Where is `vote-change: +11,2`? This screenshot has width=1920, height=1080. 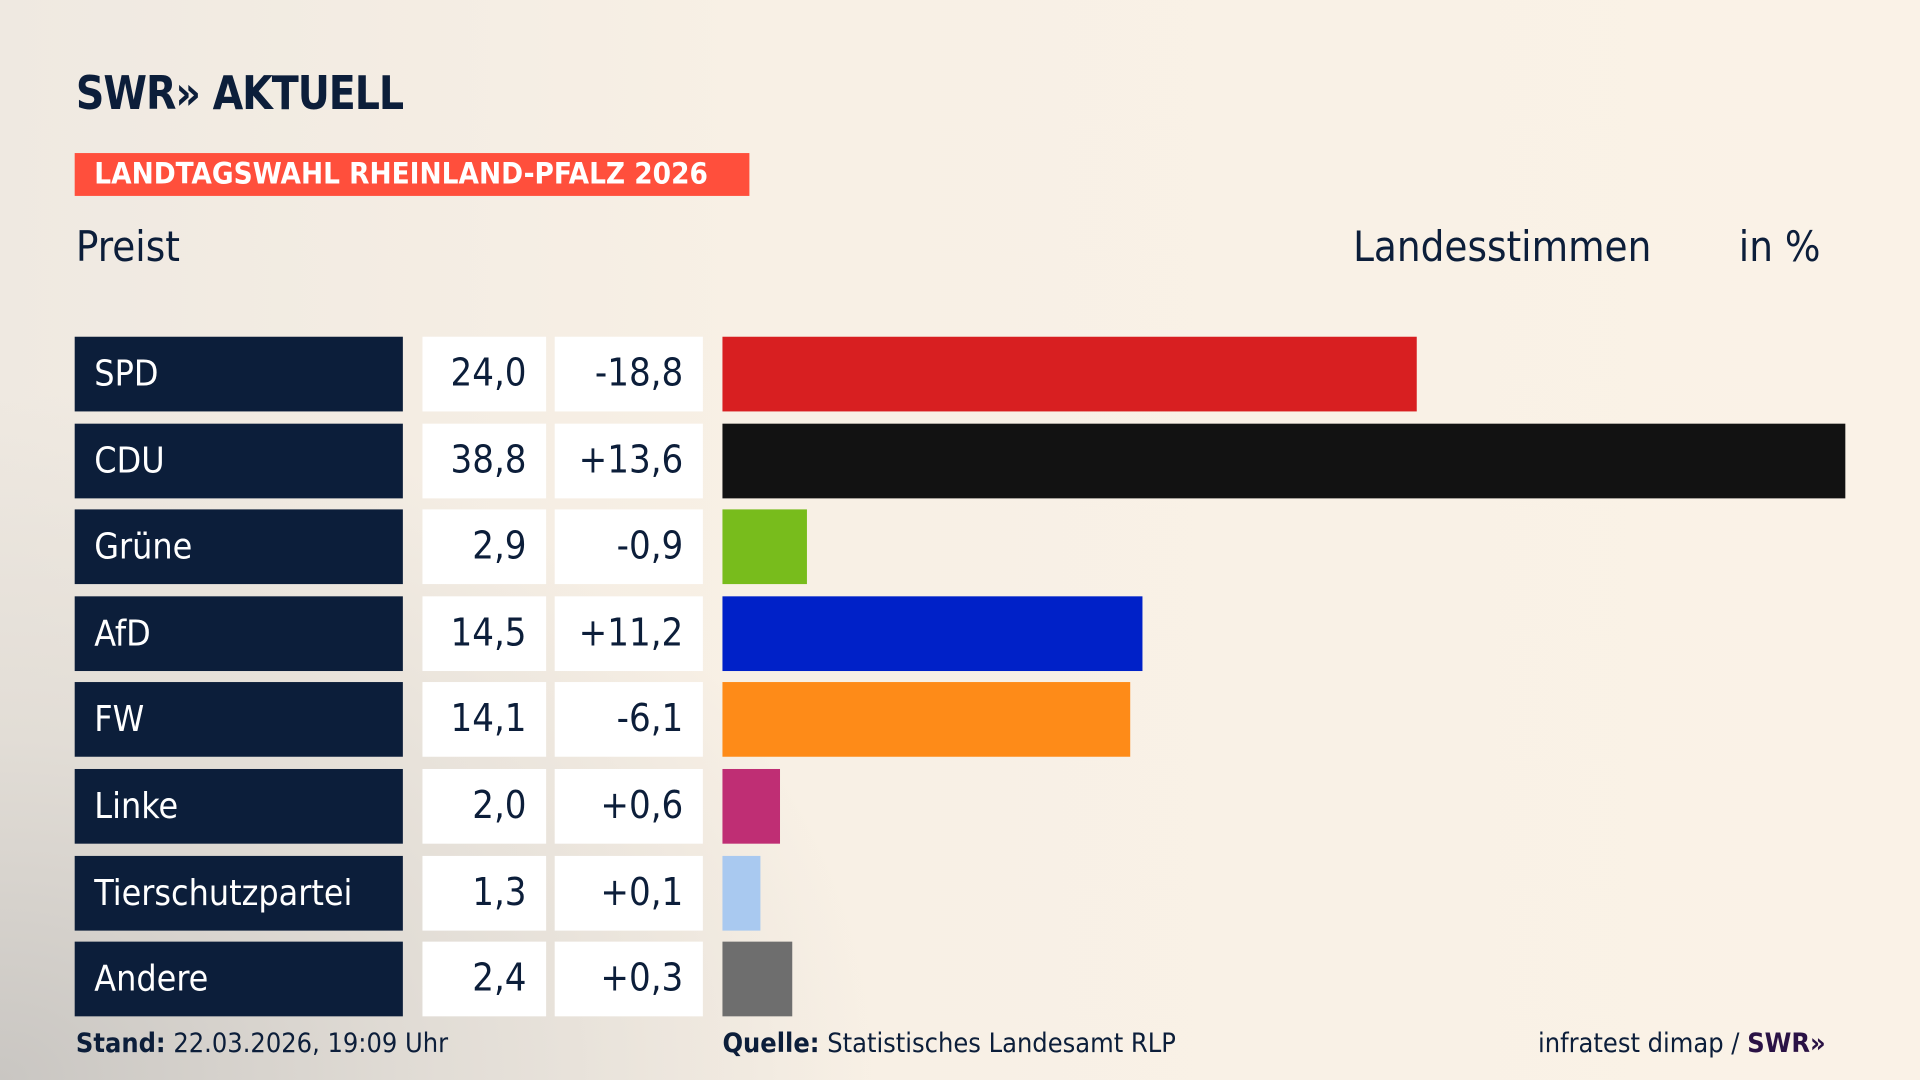
vote-change: +11,2 is located at coordinates (628, 633).